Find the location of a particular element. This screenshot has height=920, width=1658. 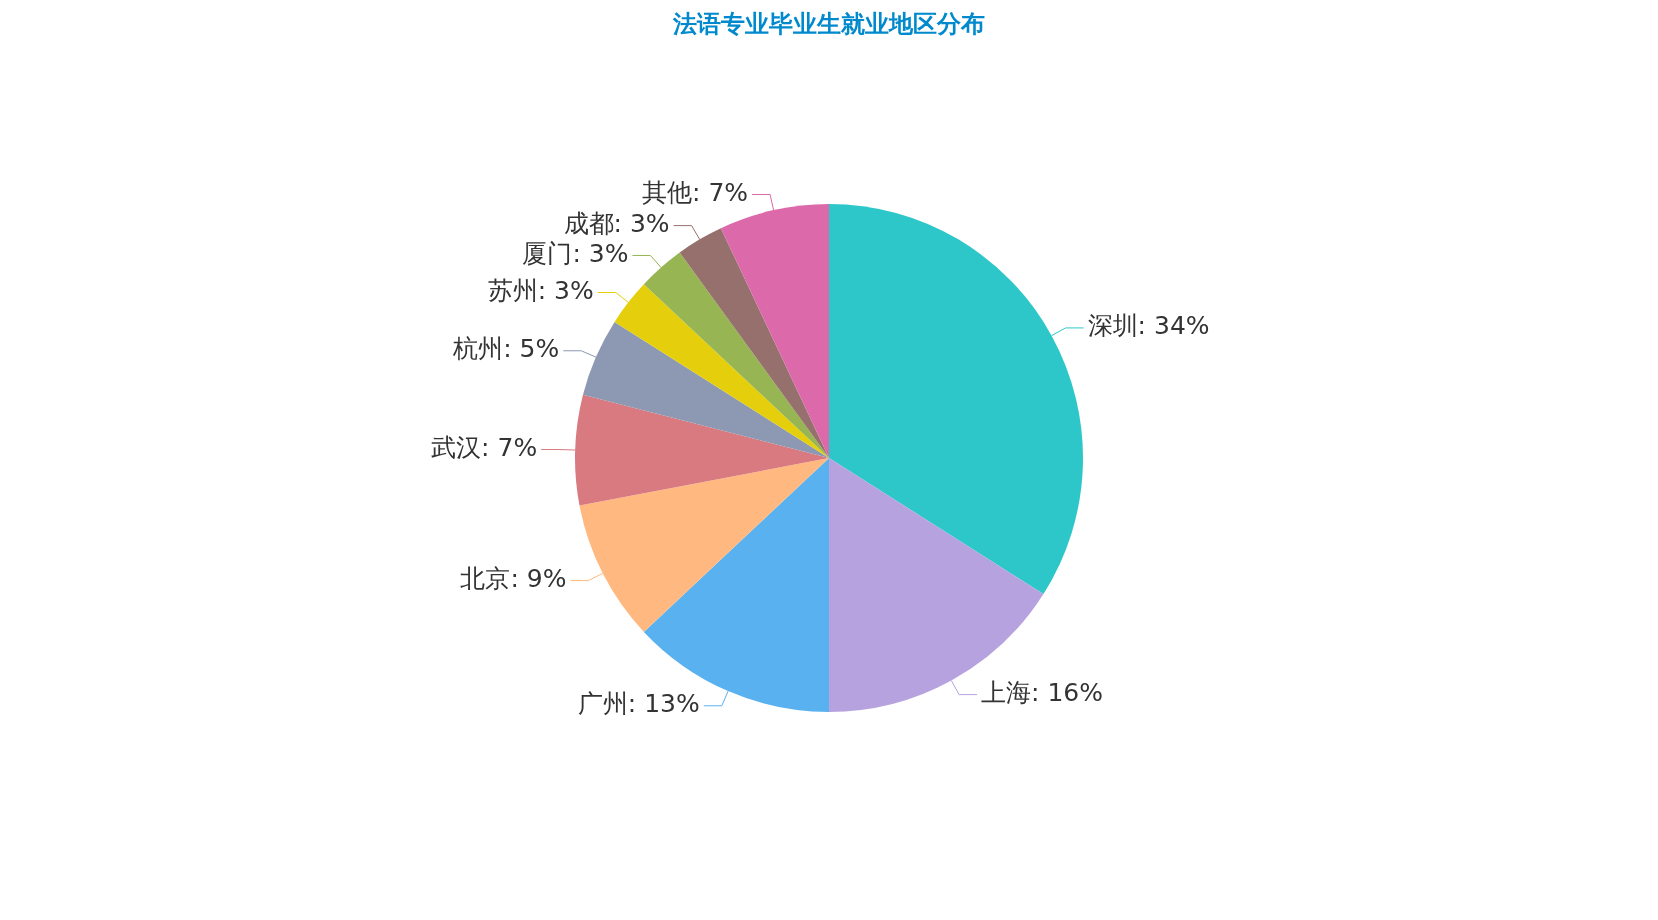

data-label: : 34% is located at coordinates (1173, 326).